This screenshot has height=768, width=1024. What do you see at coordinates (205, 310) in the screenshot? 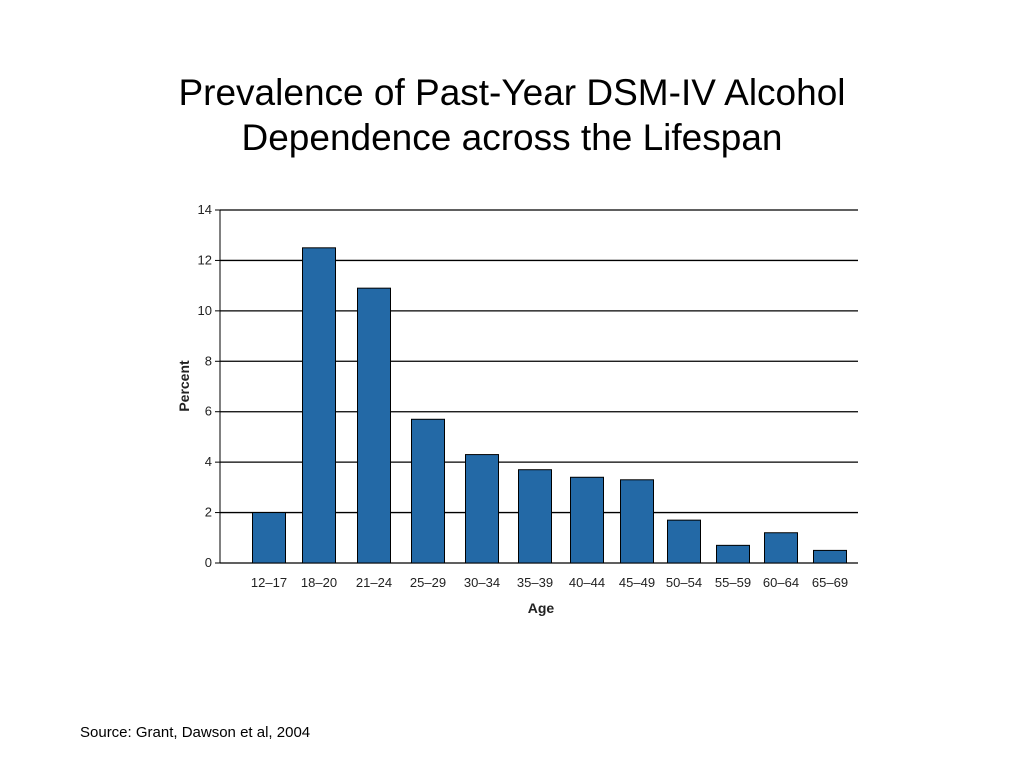
I see `y-tick-label: 10` at bounding box center [205, 310].